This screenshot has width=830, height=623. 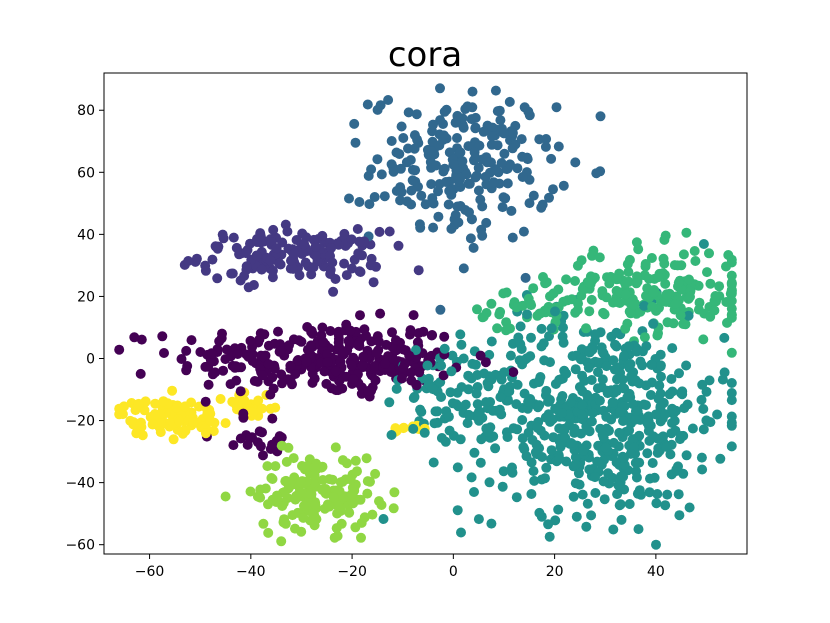 I want to click on y-tick-label: −40, so click(x=80, y=484).